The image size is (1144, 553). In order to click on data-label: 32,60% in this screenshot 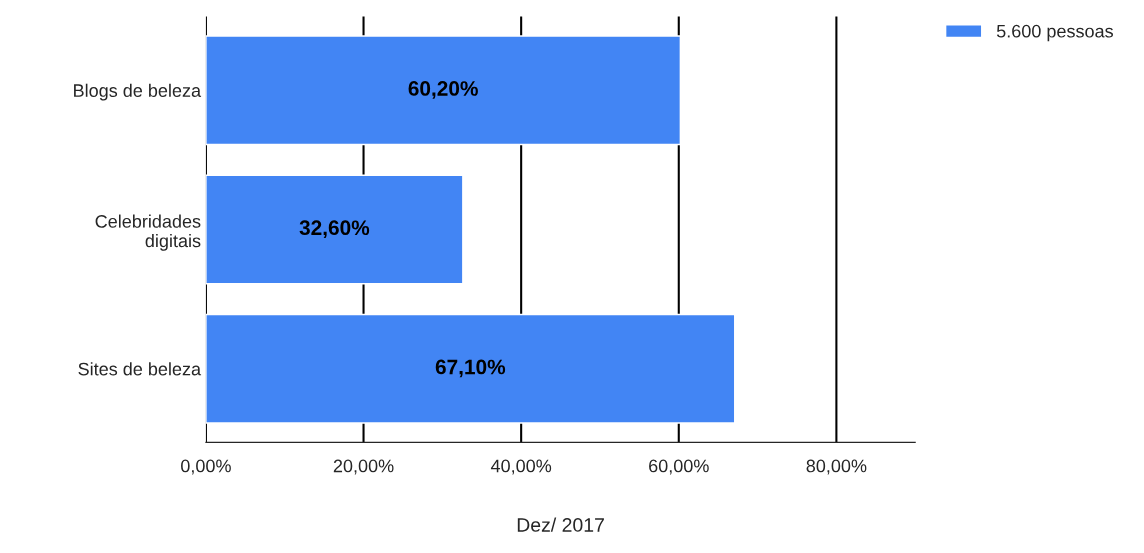, I will do `click(334, 229)`.